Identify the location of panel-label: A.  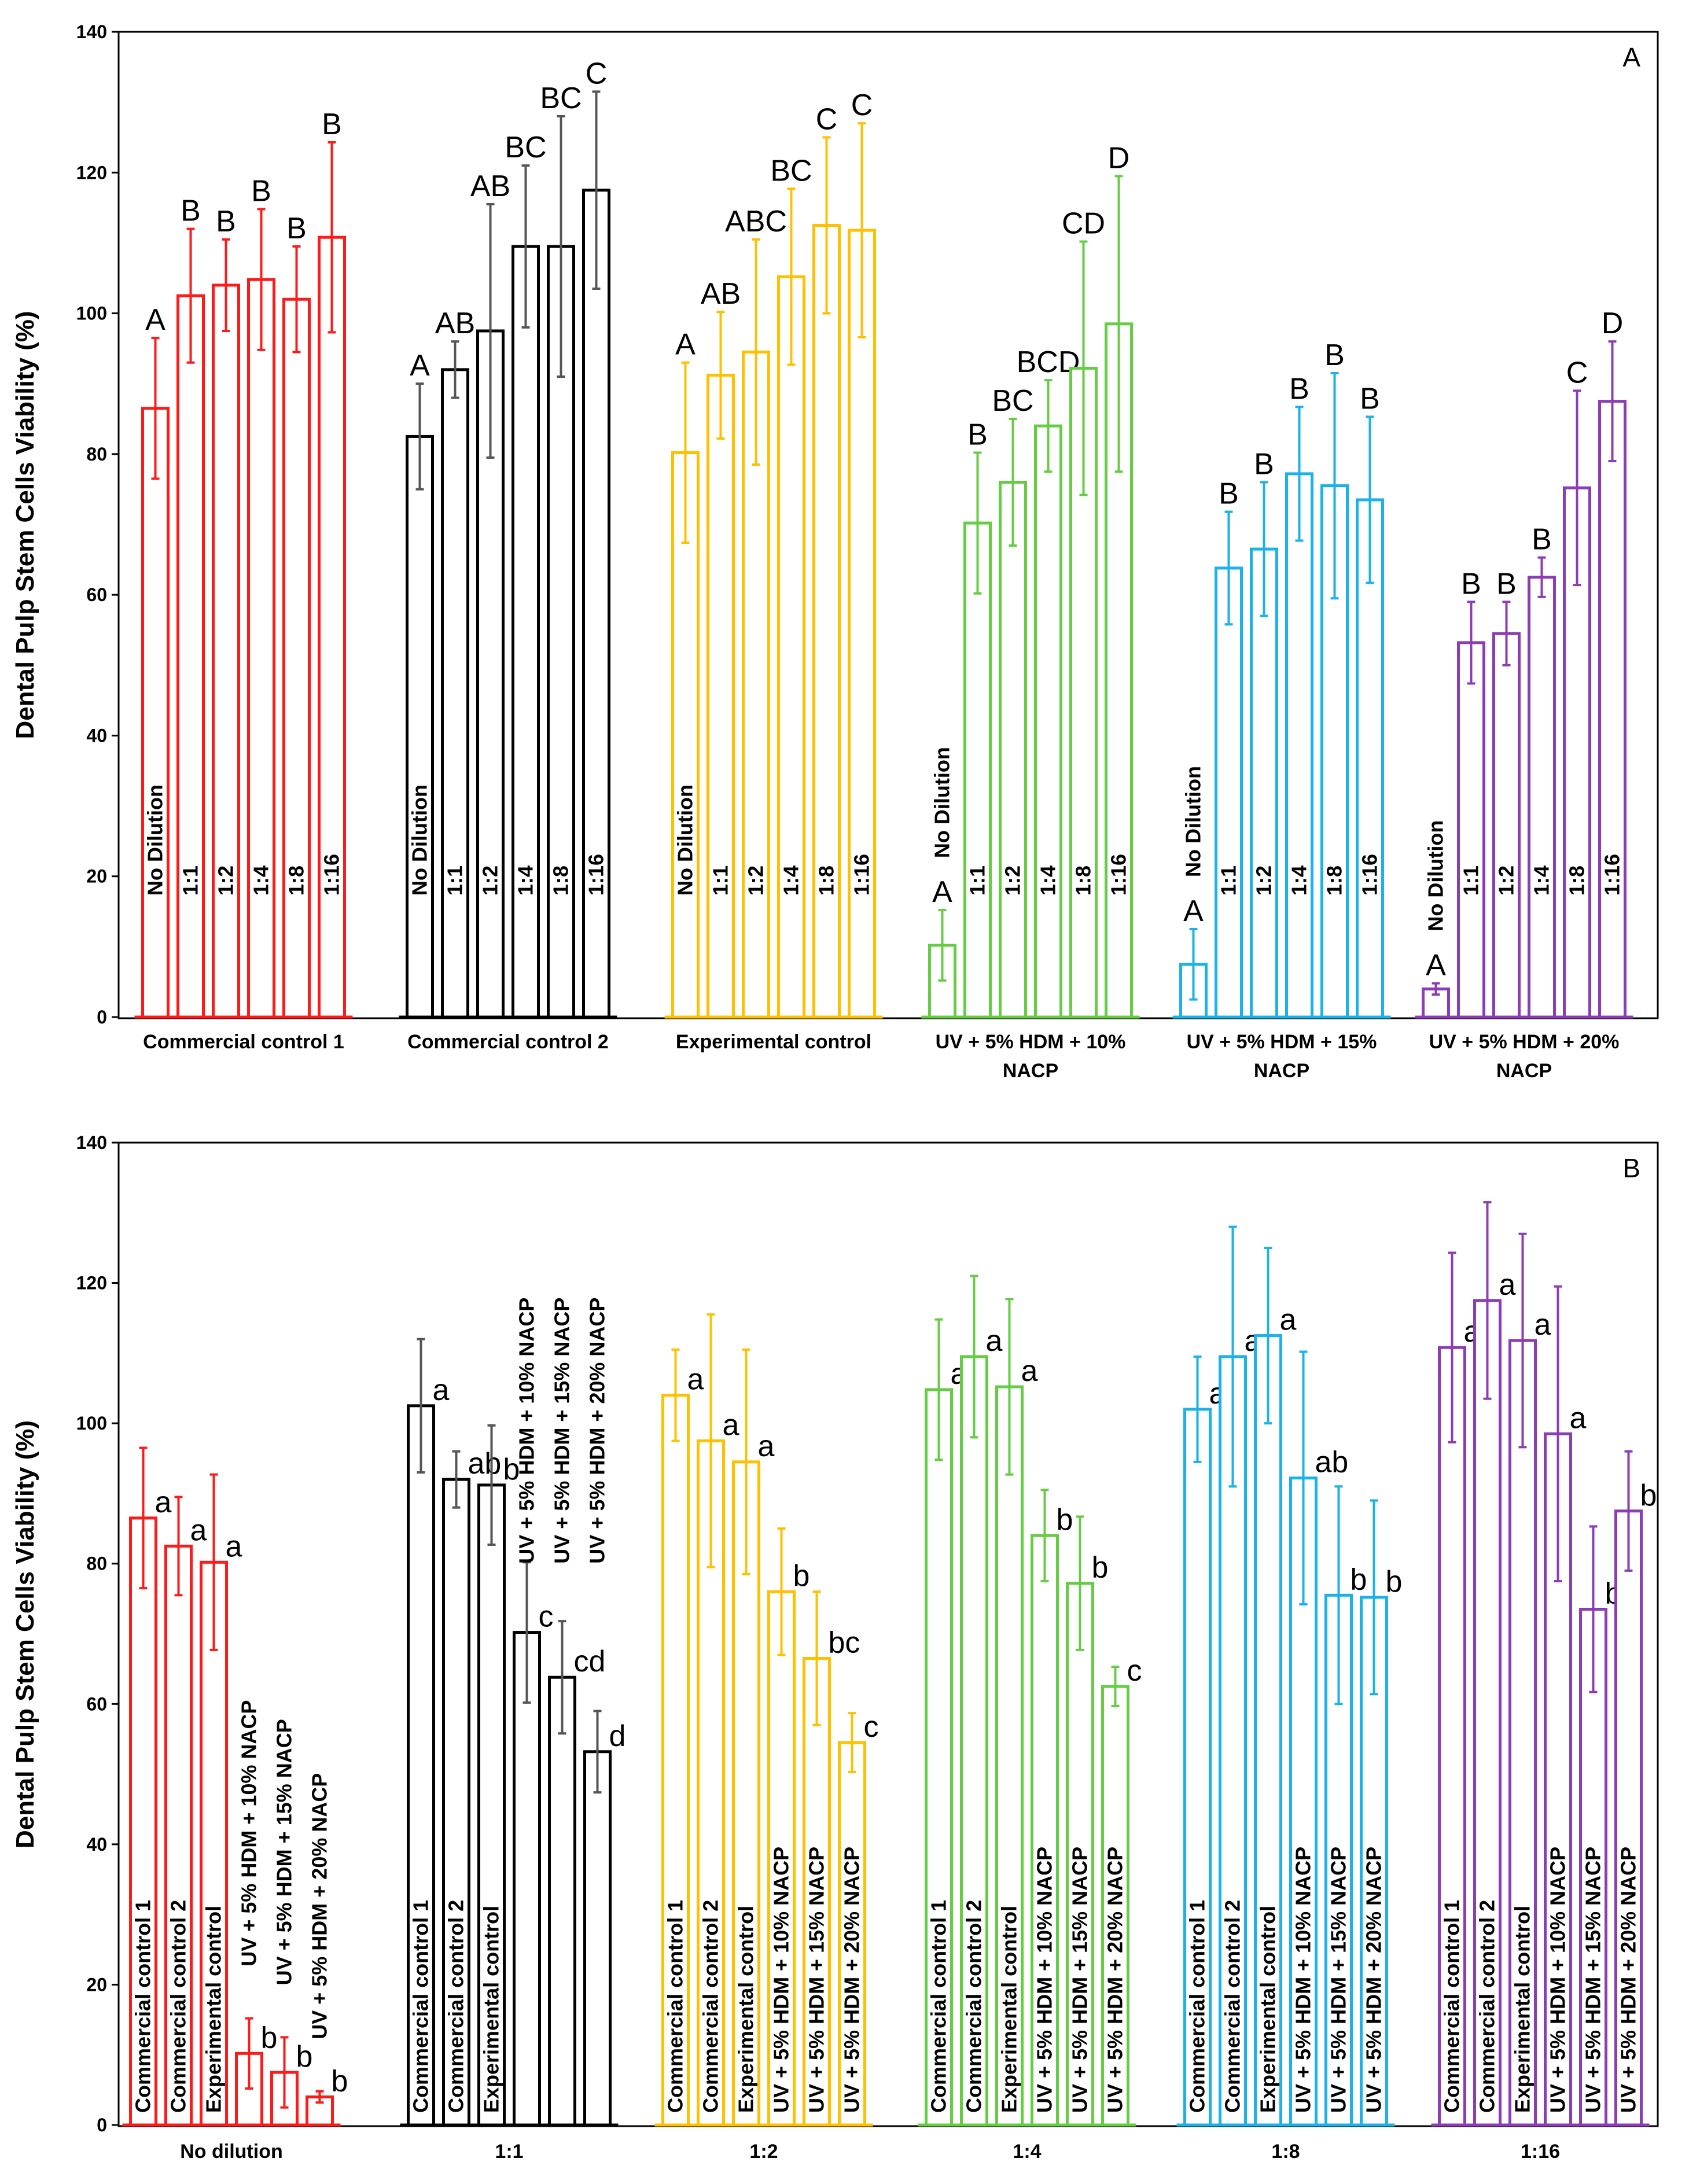
(1631, 57).